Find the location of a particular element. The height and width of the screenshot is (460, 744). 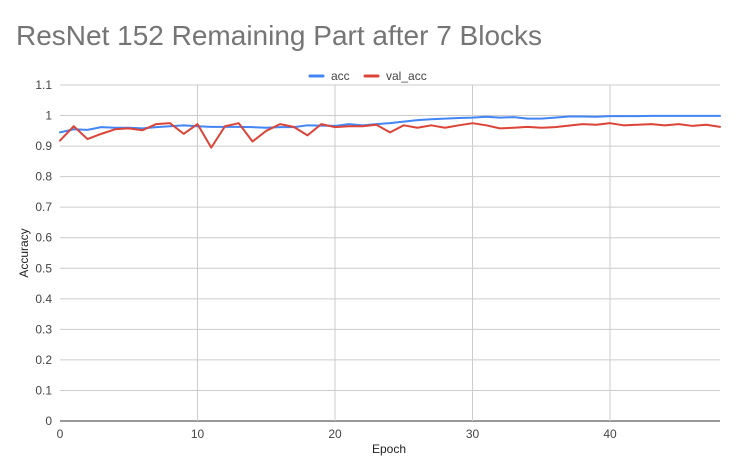

y-tick-label: 0.5 is located at coordinates (43, 268).